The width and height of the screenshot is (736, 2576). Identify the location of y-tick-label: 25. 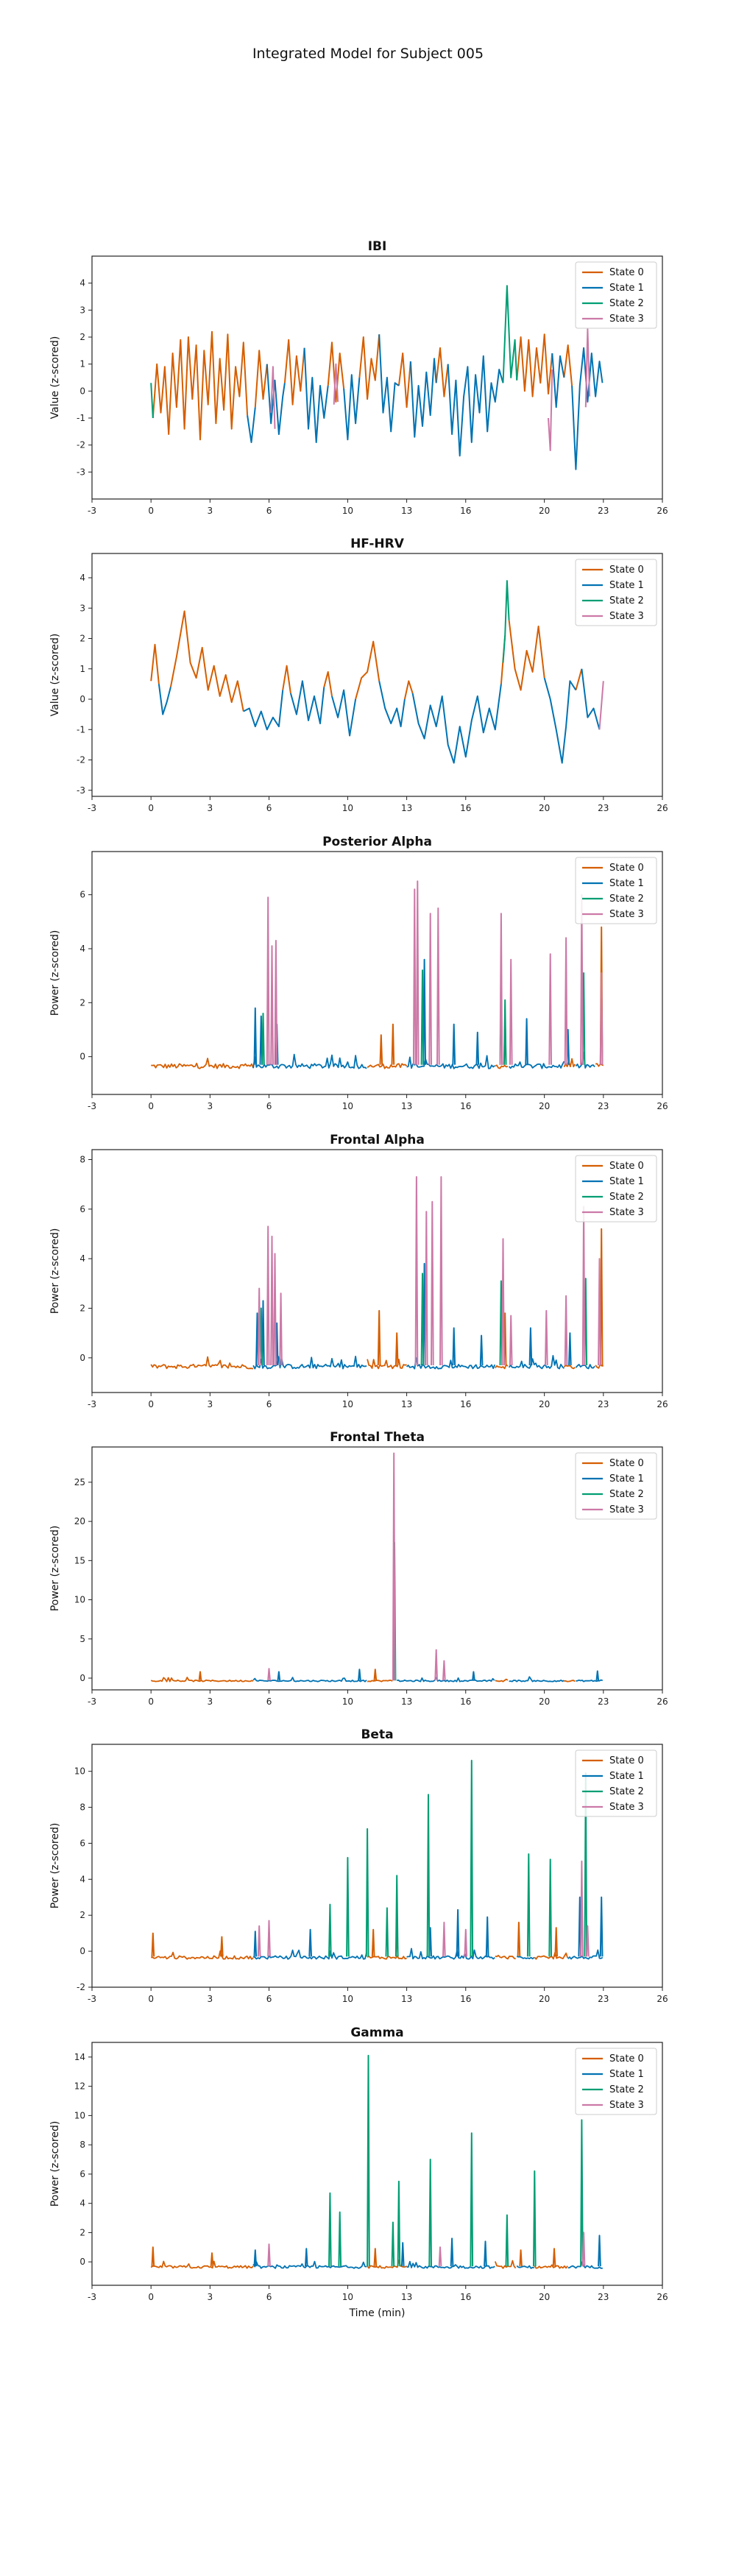
(79, 1482).